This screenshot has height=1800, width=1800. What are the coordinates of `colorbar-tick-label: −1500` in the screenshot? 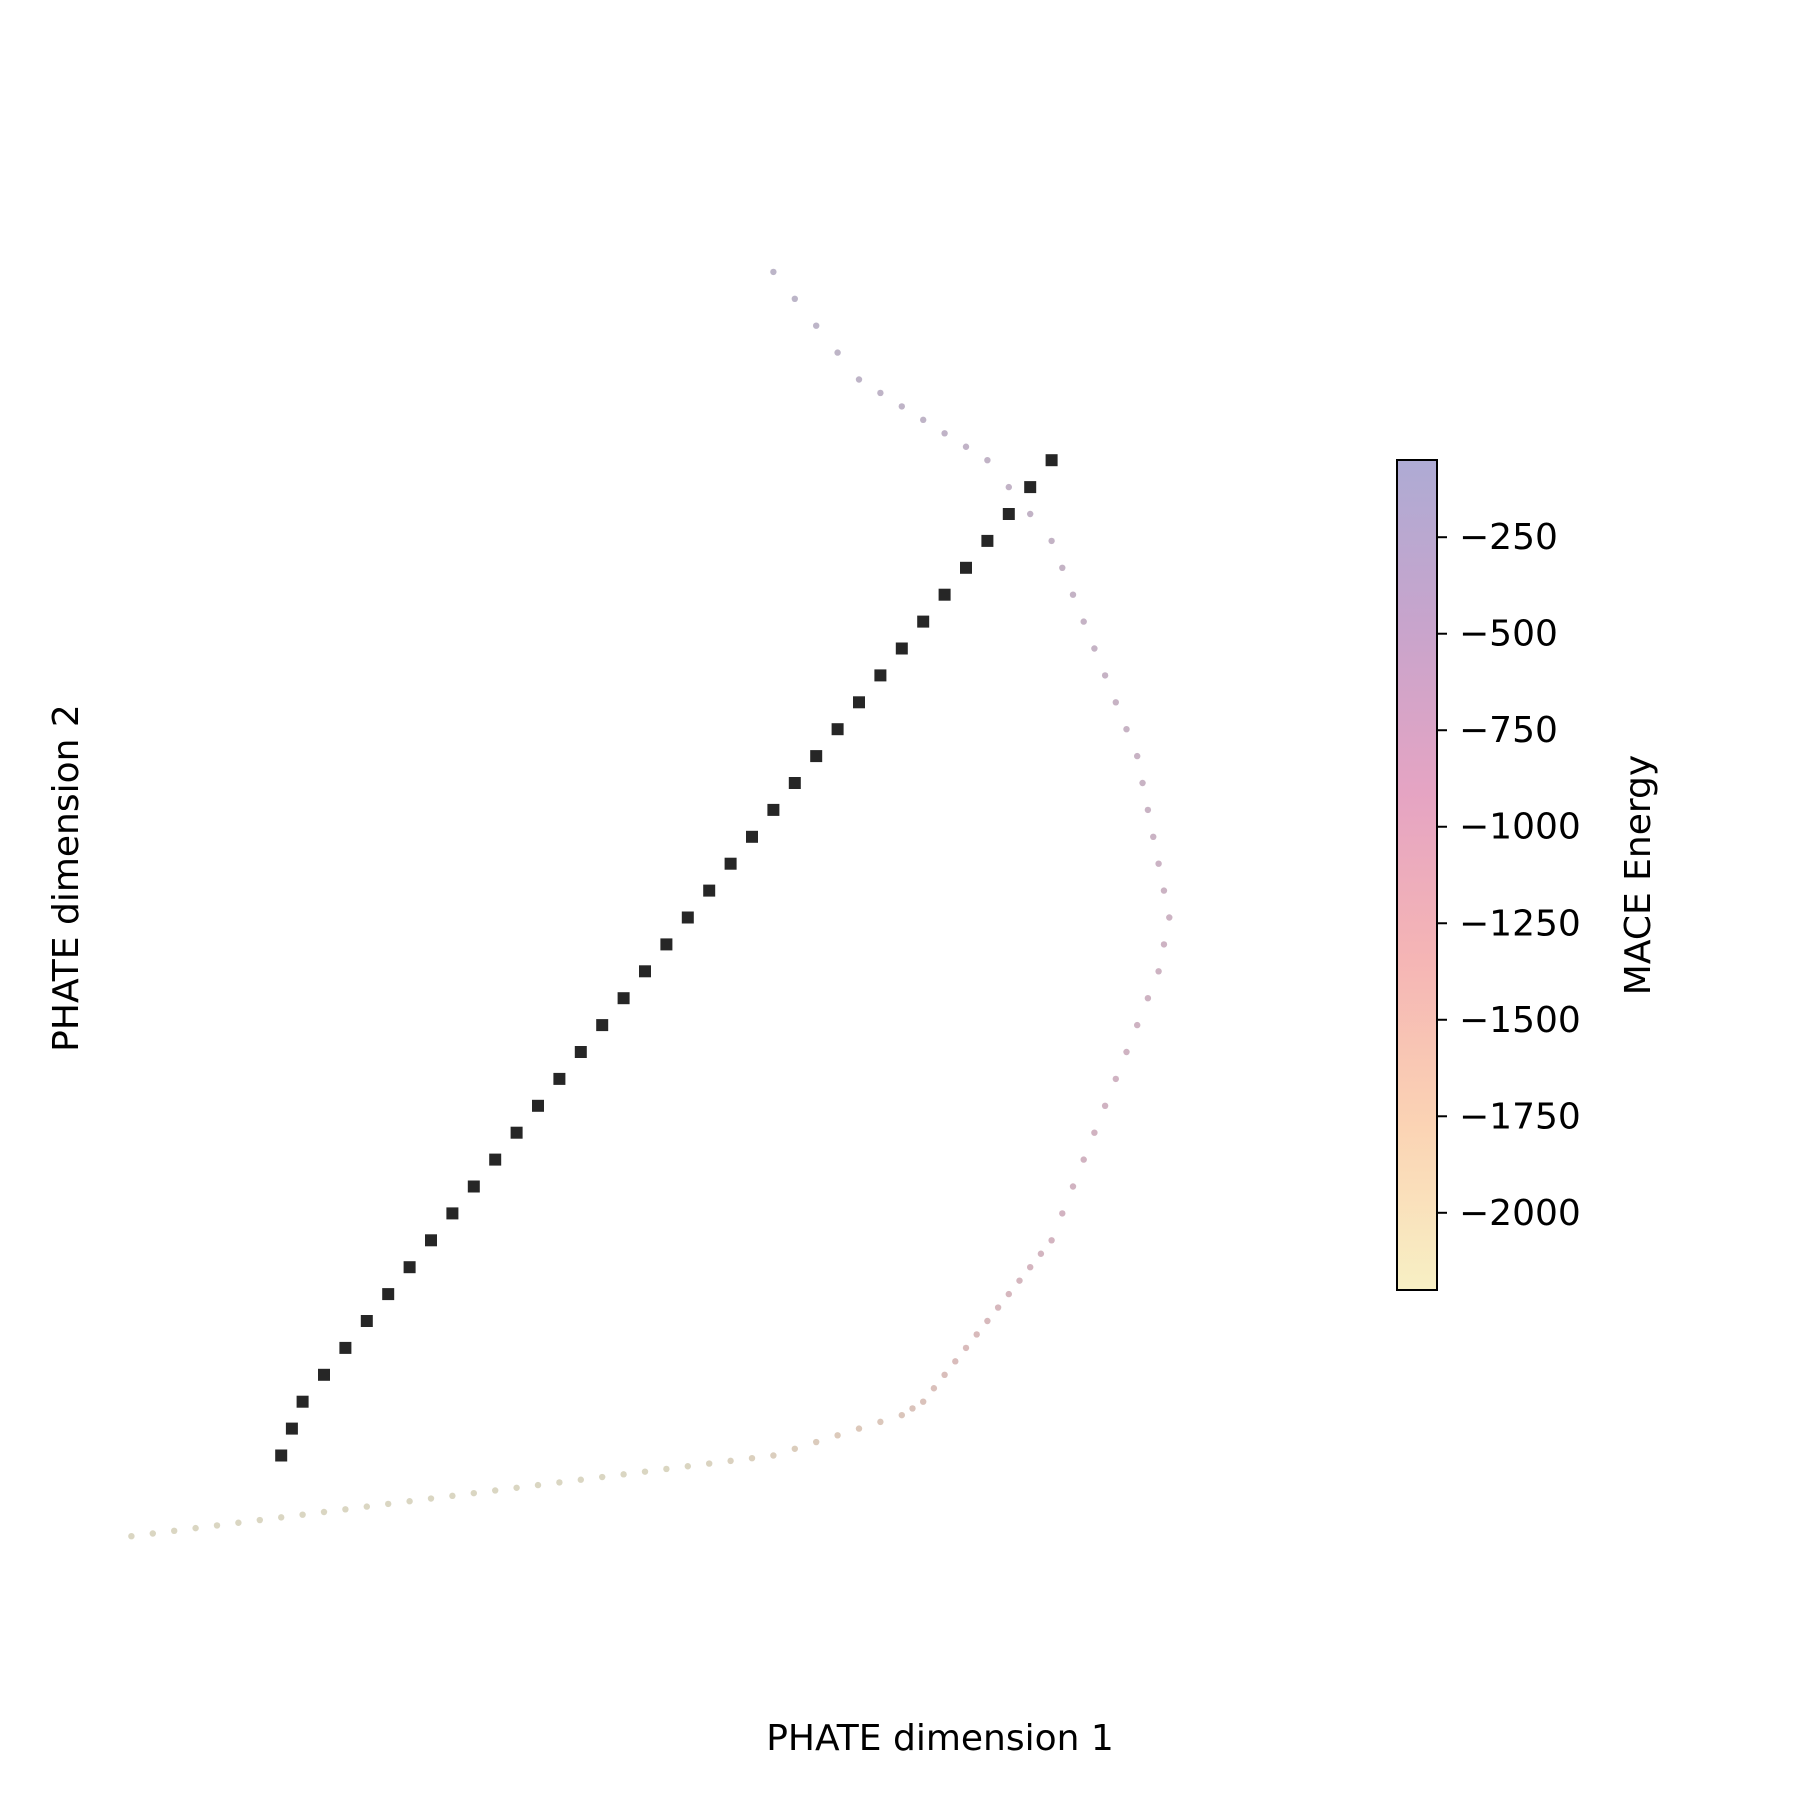 It's located at (1520, 1020).